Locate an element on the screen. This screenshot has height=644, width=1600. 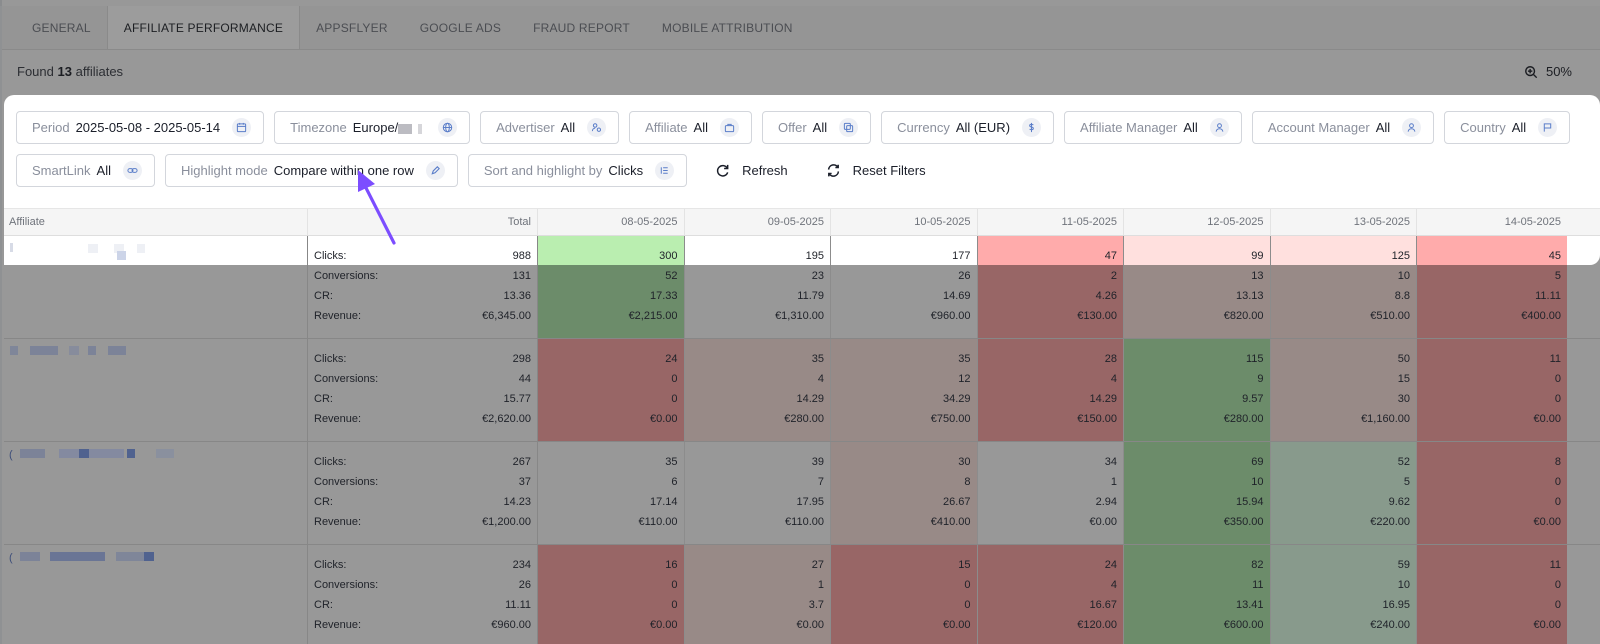
metric-total-value: 13.36 is located at coordinates (517, 296).